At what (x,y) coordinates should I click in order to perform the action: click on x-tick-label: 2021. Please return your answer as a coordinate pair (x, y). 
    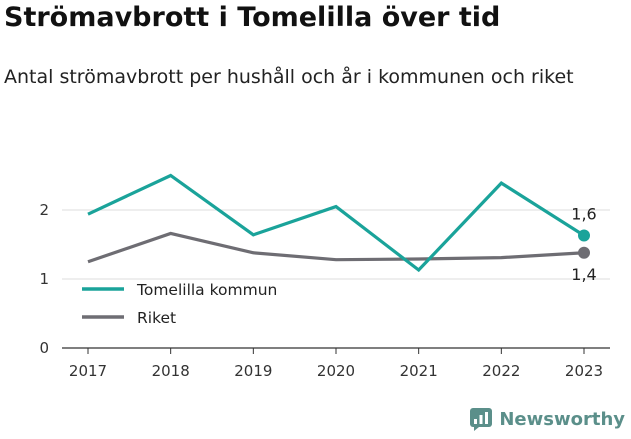
    Looking at the image, I should click on (419, 371).